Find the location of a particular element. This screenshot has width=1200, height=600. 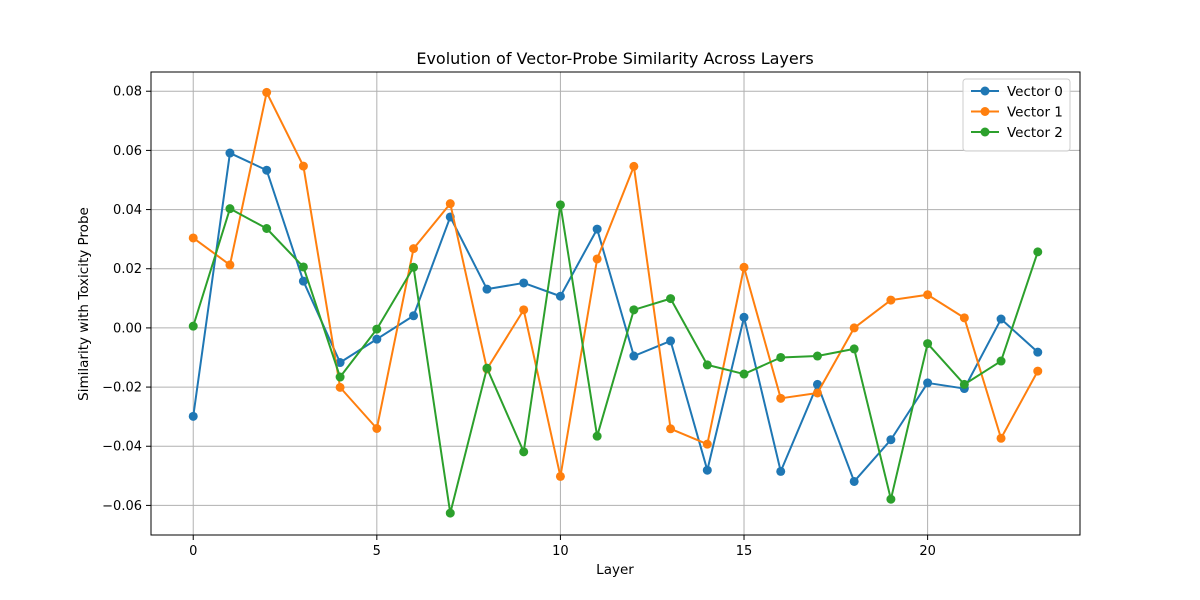

x-axis-label: Layer is located at coordinates (615, 570).